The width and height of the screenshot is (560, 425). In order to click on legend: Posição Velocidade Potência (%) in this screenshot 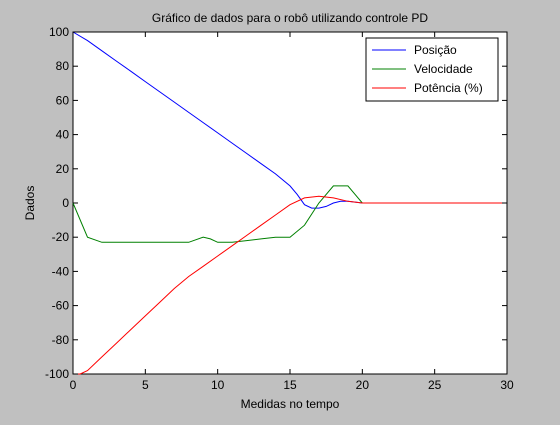, I will do `click(432, 69)`.